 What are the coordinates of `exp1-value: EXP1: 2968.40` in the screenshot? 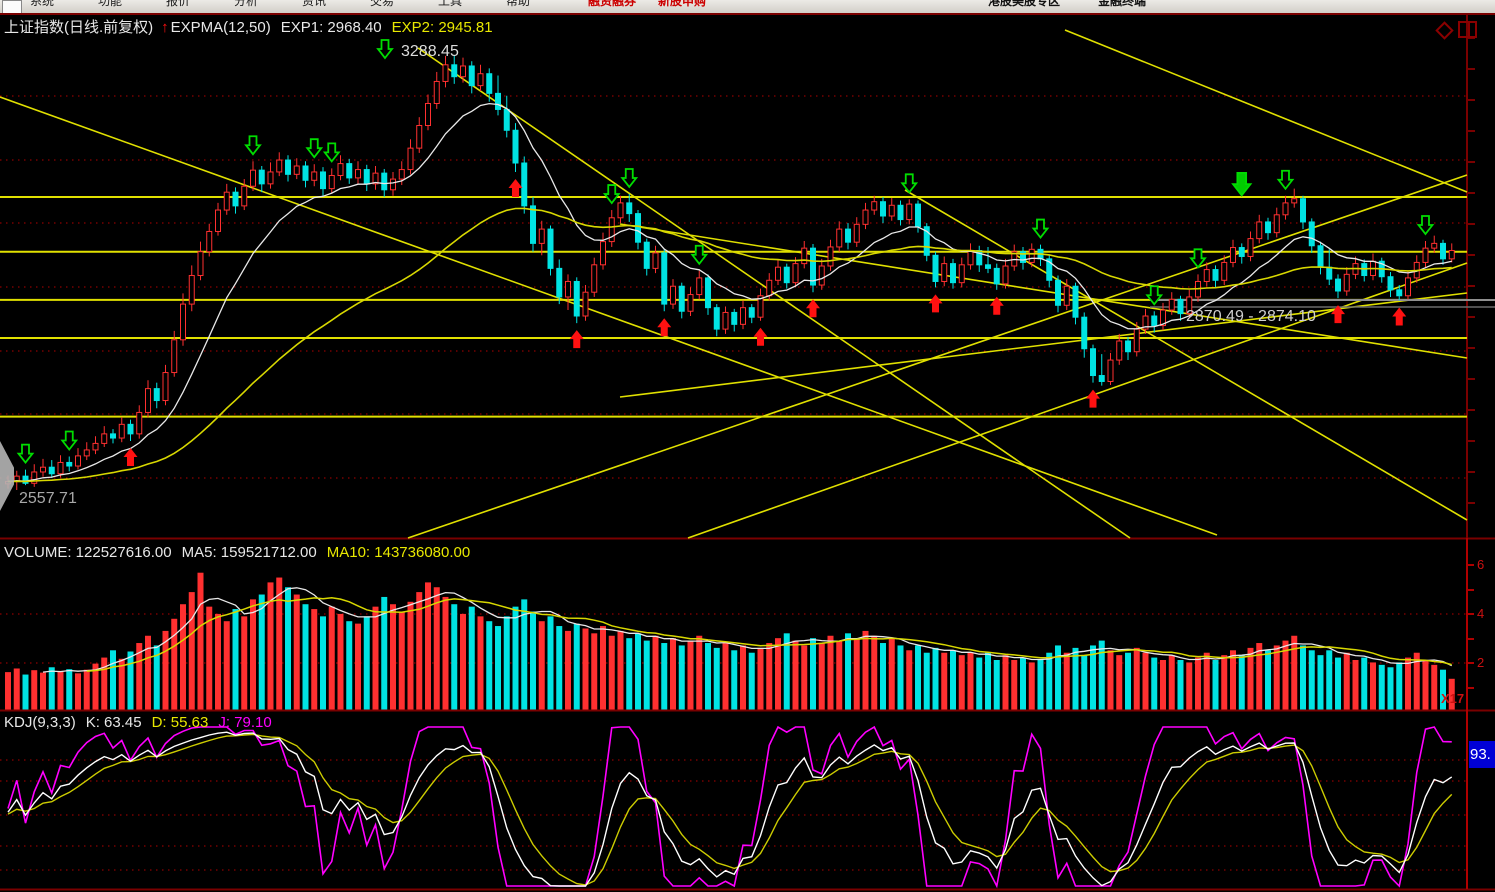 It's located at (331, 27).